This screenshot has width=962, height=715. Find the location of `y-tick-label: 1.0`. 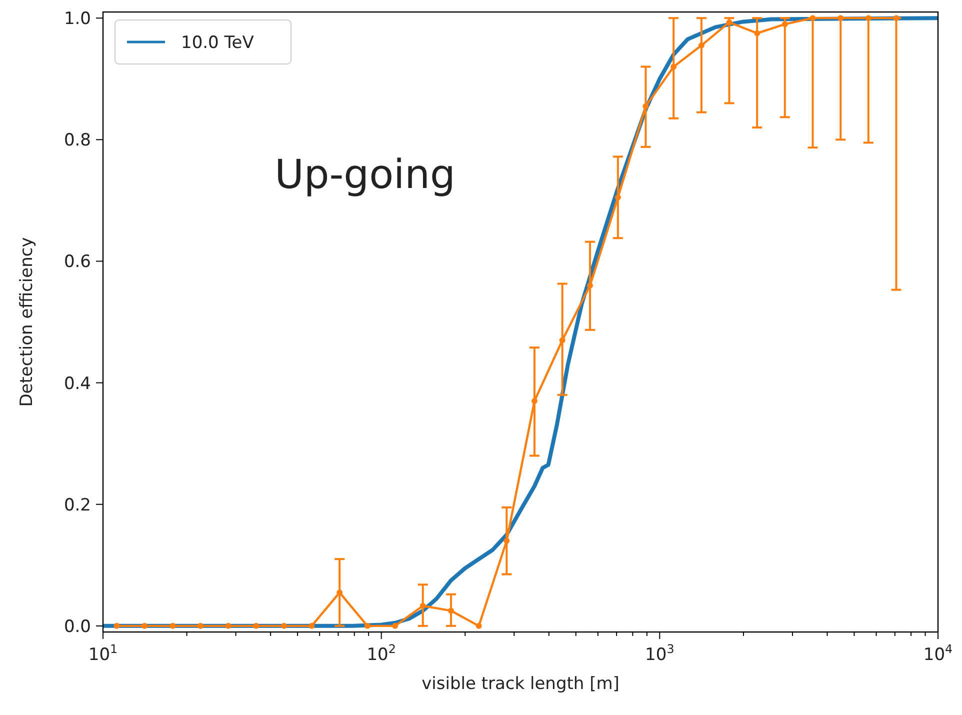

y-tick-label: 1.0 is located at coordinates (77, 19).